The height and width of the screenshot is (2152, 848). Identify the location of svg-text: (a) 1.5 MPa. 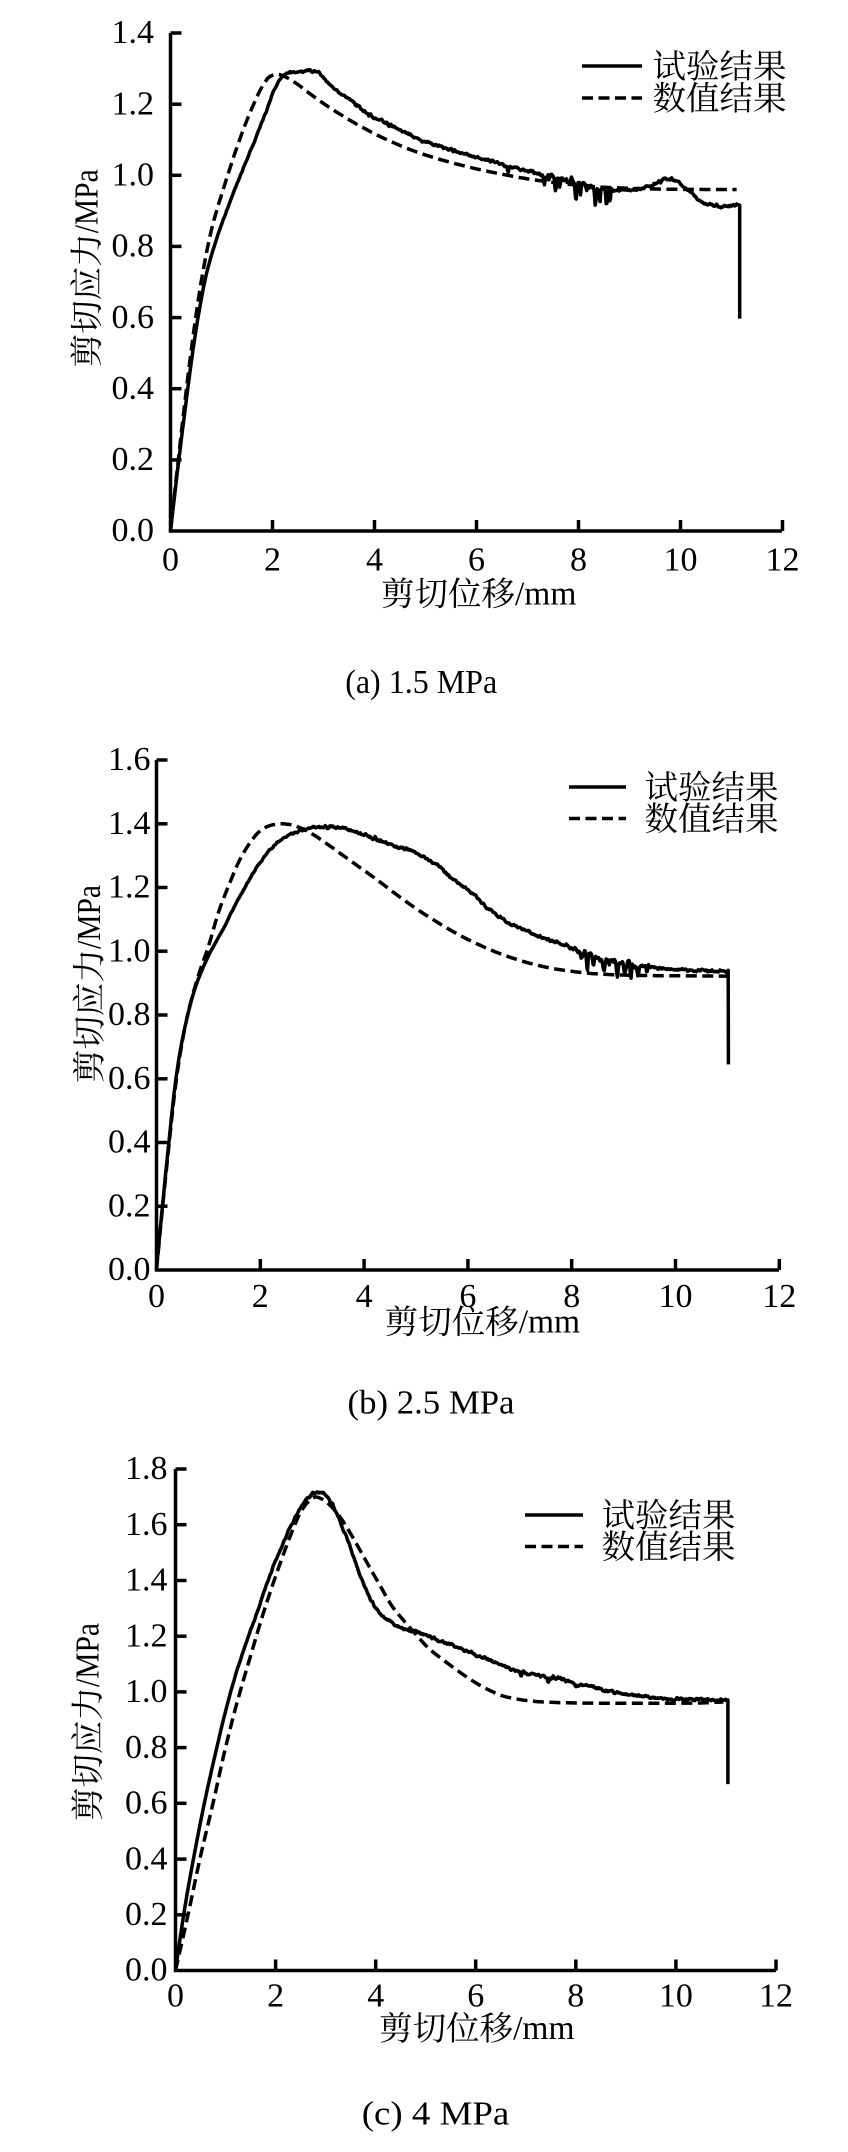
(421, 682).